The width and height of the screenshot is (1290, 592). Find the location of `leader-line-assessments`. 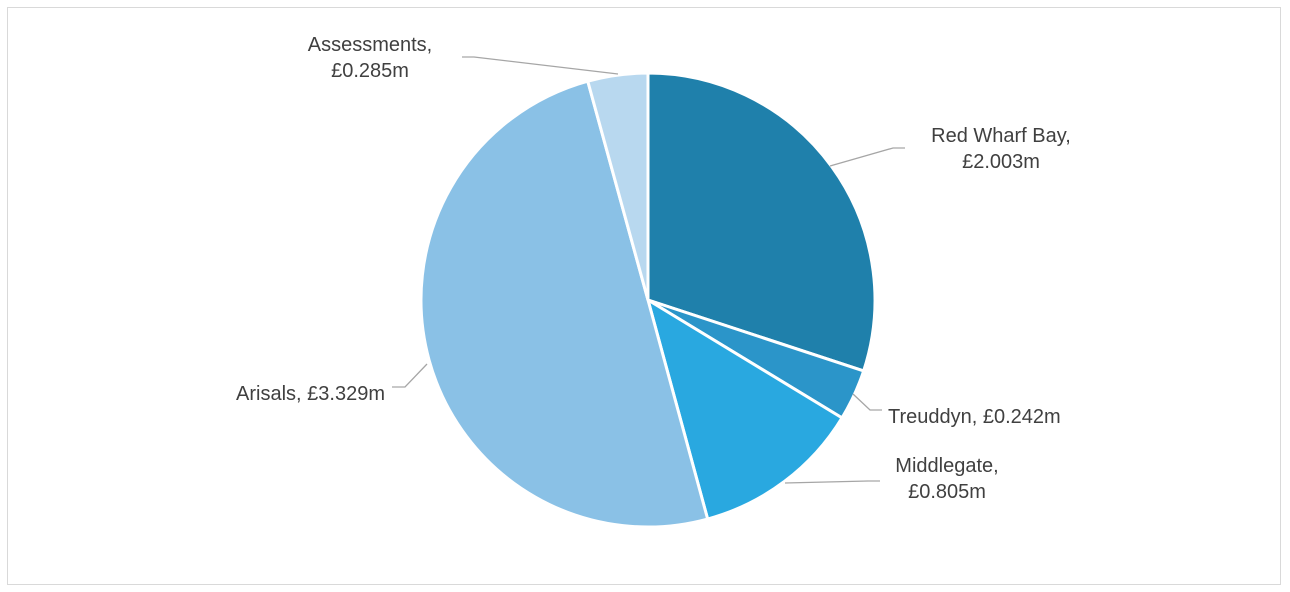

leader-line-assessments is located at coordinates (540, 65).